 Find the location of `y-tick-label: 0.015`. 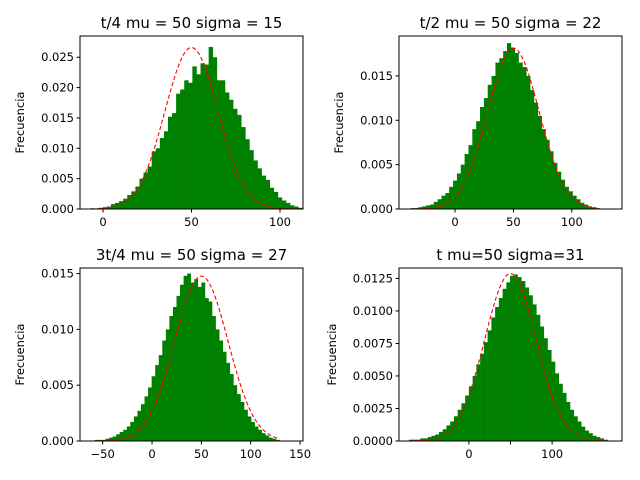

y-tick-label: 0.015 is located at coordinates (376, 76).